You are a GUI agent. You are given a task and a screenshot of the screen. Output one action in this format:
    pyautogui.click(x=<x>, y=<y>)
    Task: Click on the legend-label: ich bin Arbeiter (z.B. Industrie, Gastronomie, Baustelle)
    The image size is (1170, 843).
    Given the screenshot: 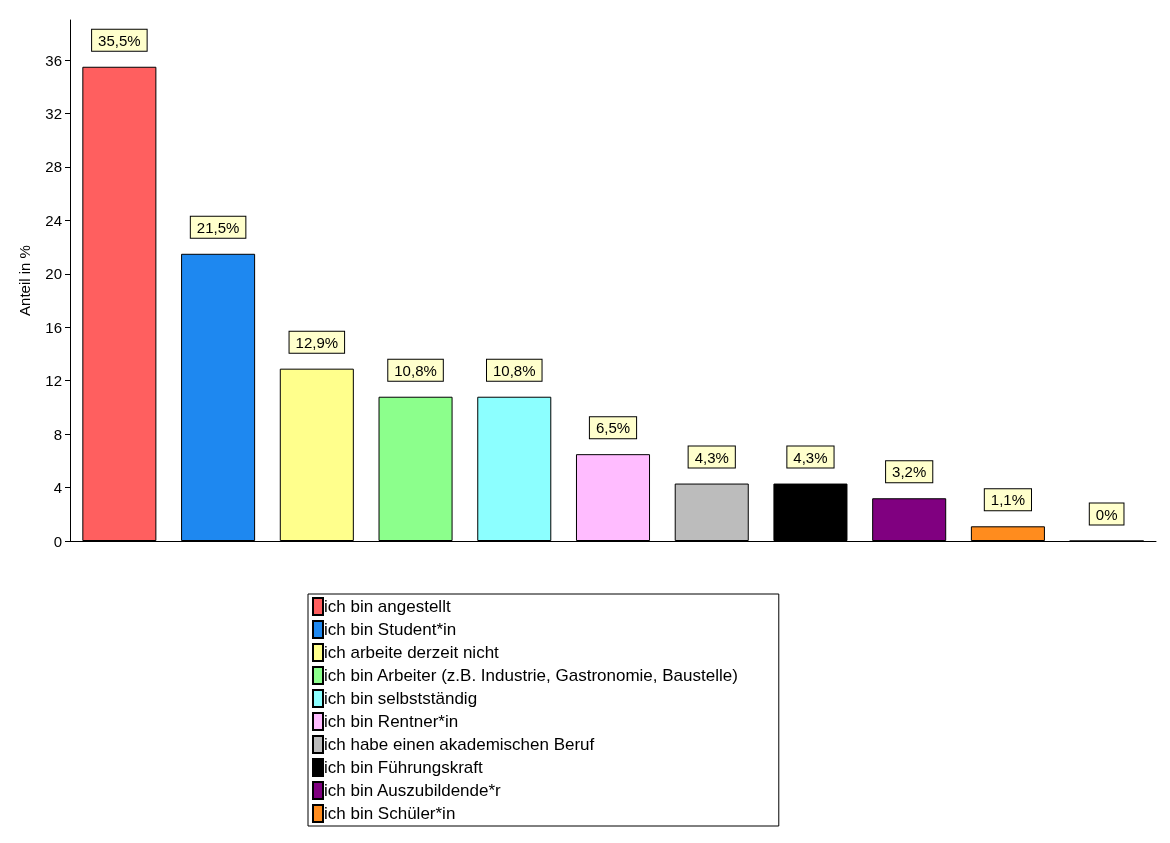 What is the action you would take?
    pyautogui.click(x=531, y=675)
    